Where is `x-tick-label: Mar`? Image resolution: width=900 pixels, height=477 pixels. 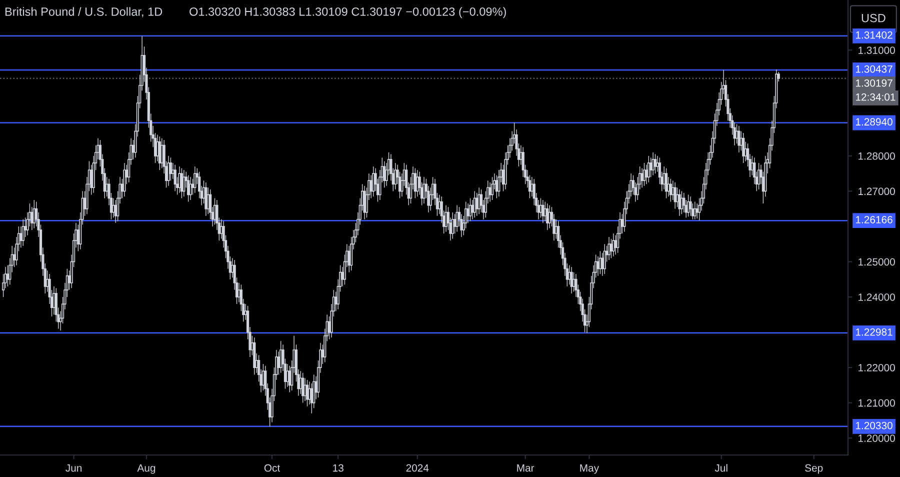
x-tick-label: Mar is located at coordinates (525, 468).